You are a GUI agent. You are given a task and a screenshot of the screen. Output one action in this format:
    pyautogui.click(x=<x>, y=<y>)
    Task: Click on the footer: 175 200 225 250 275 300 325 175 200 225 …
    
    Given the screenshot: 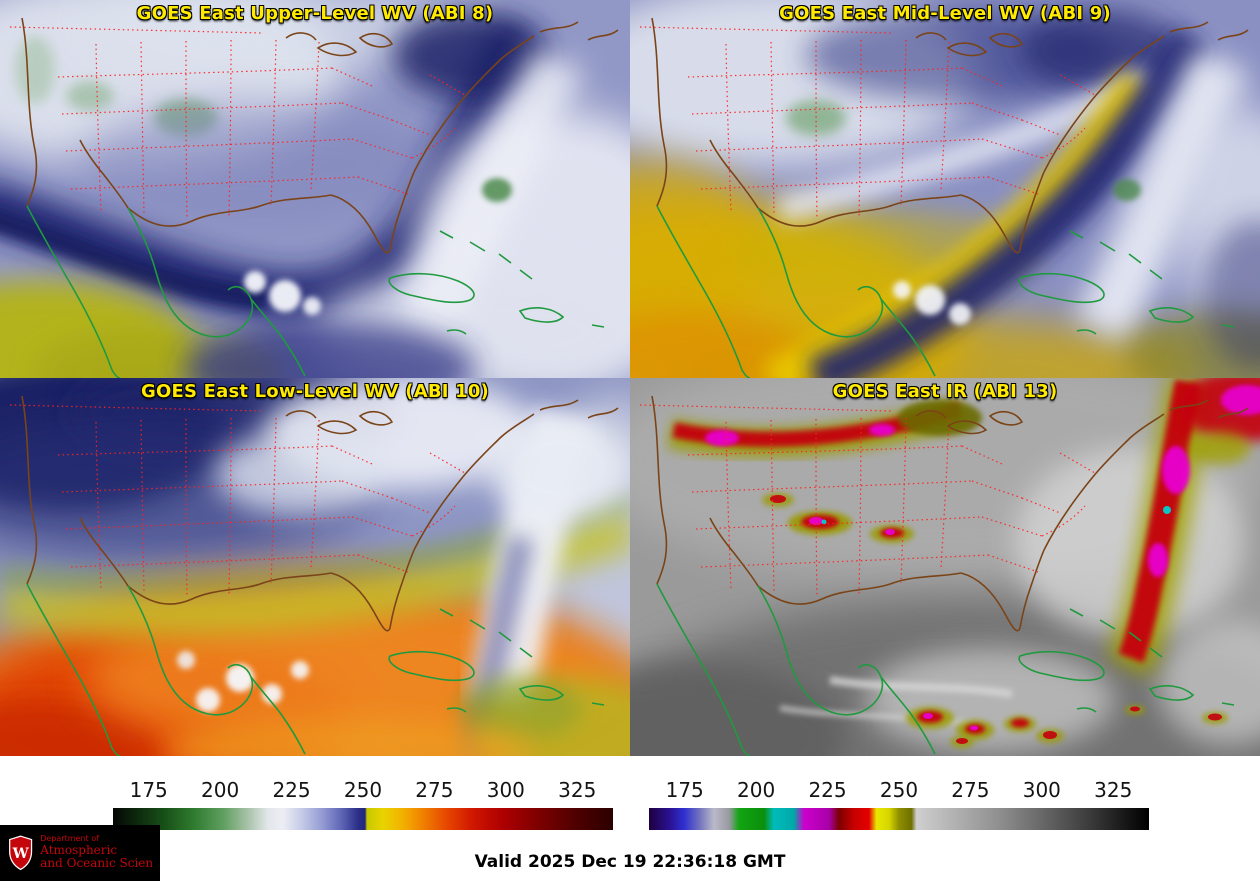 What is the action you would take?
    pyautogui.click(x=630, y=818)
    